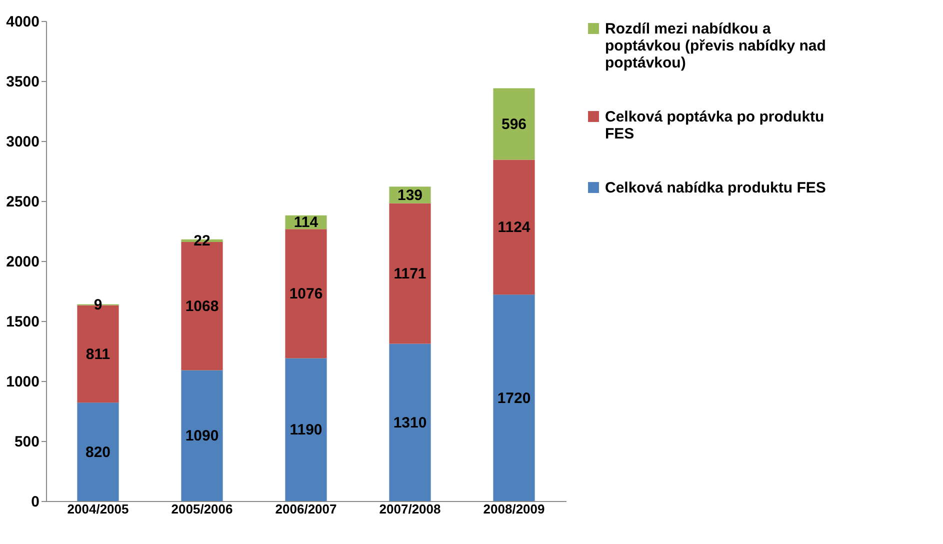  I want to click on y-tick-label: 1000, so click(23, 382).